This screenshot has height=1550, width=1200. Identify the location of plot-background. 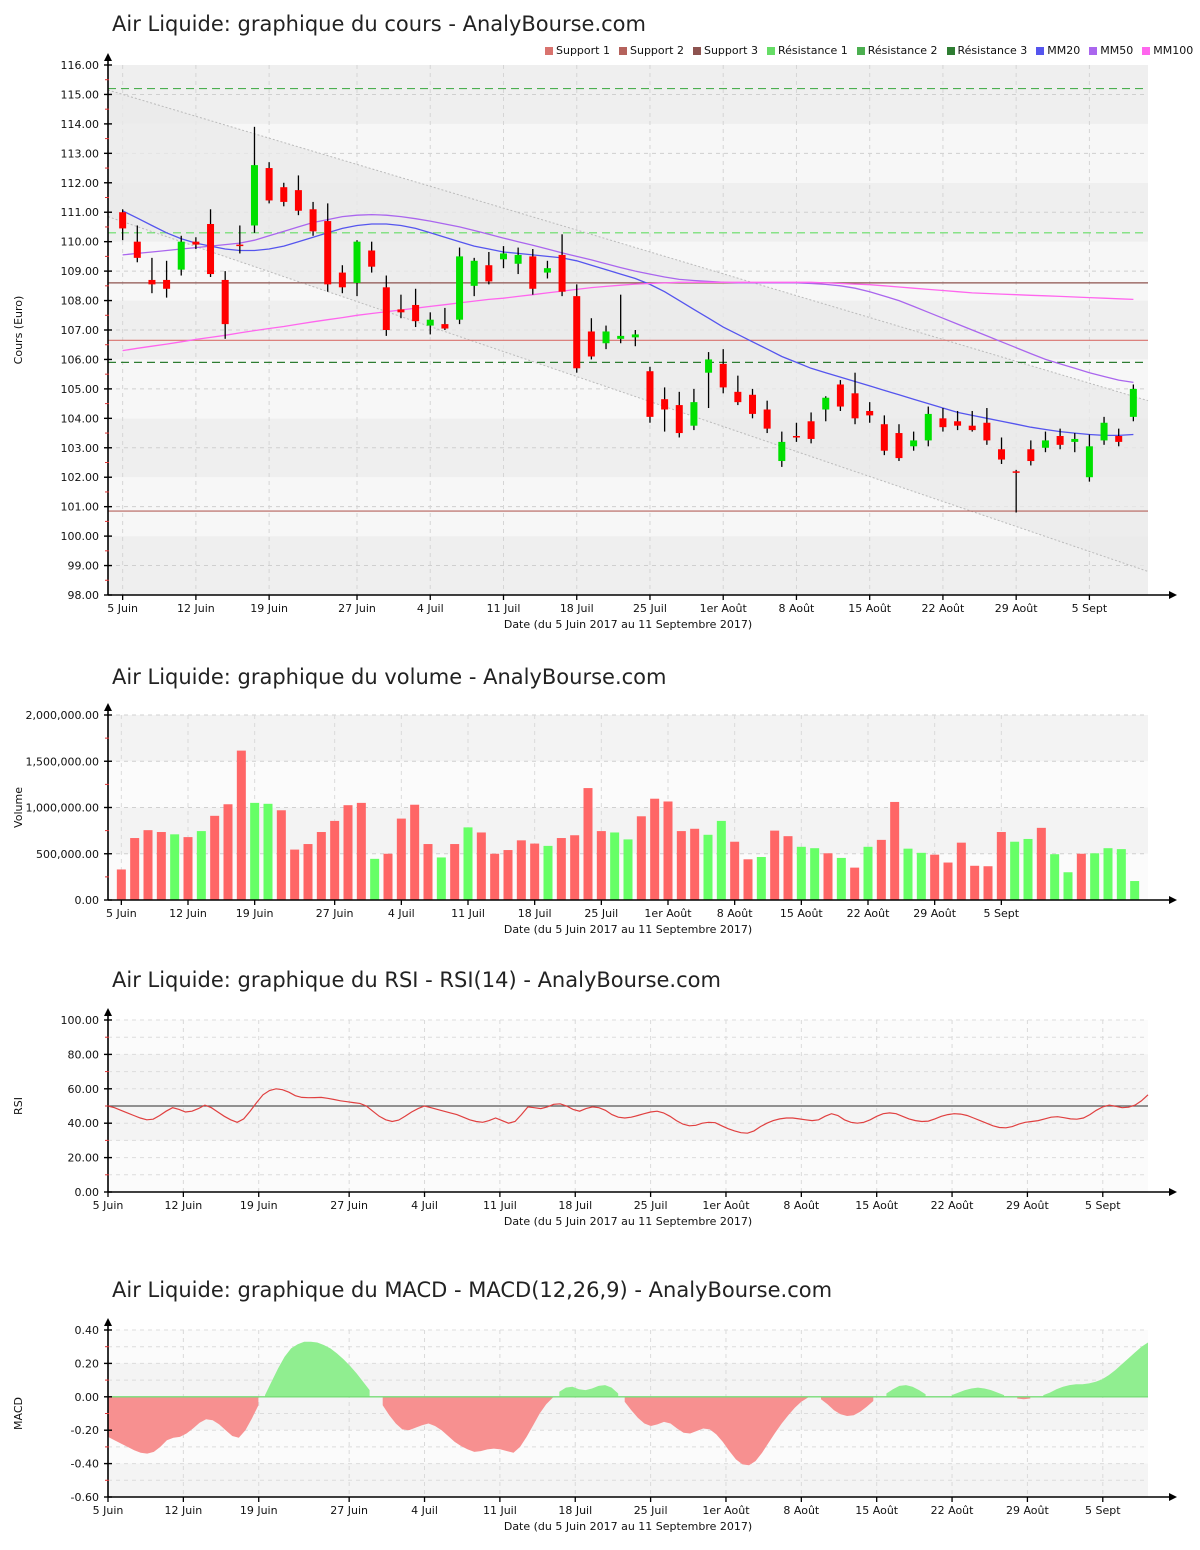
(628, 1166).